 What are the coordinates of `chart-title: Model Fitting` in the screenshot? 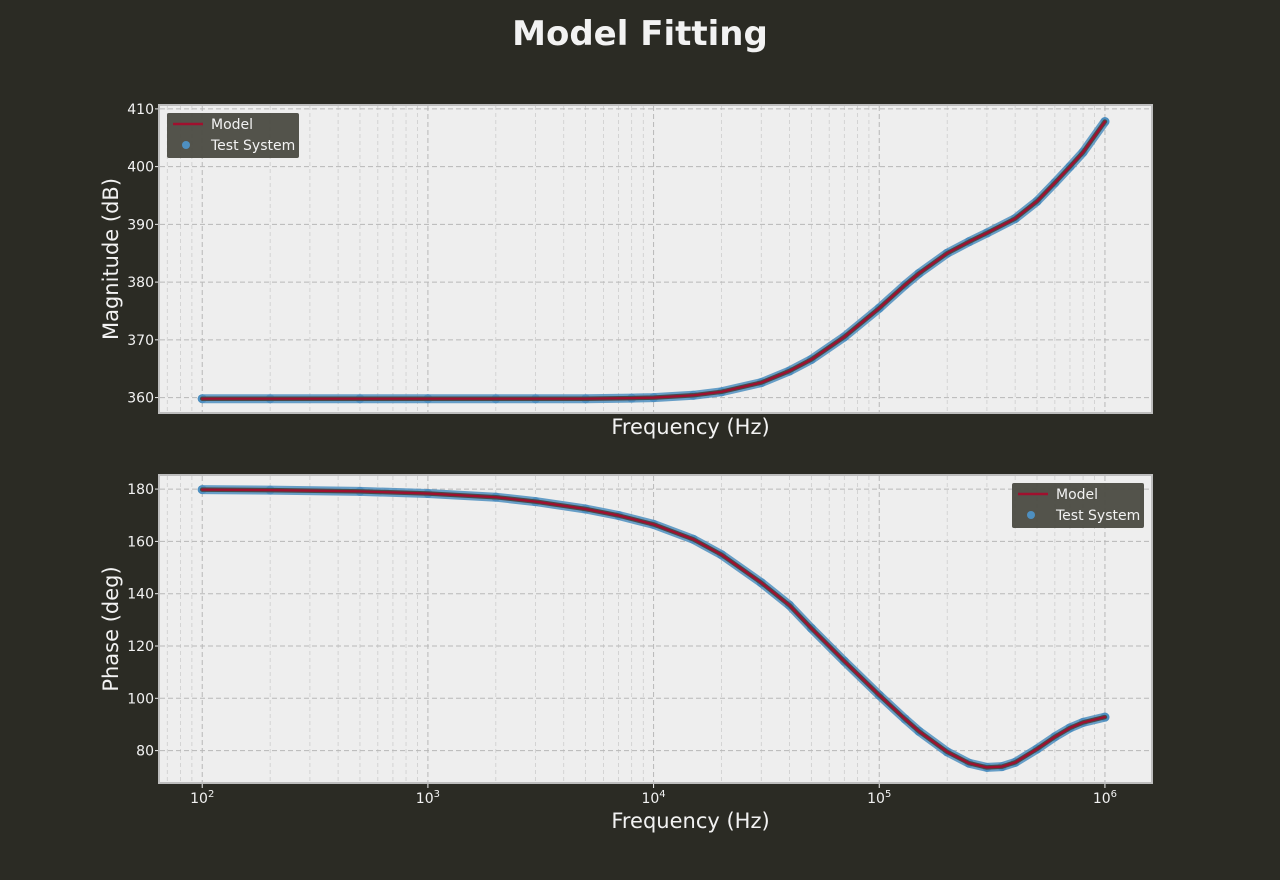 It's located at (640, 34).